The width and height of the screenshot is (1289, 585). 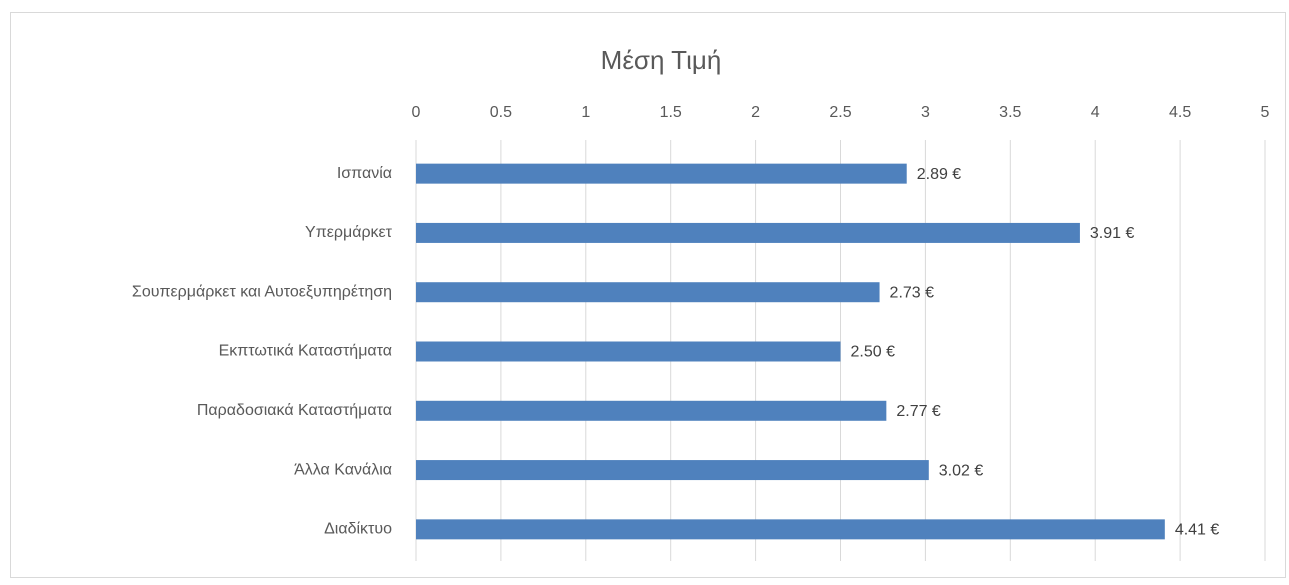 What do you see at coordinates (1197, 530) in the screenshot?
I see `value-label: 4.41 €` at bounding box center [1197, 530].